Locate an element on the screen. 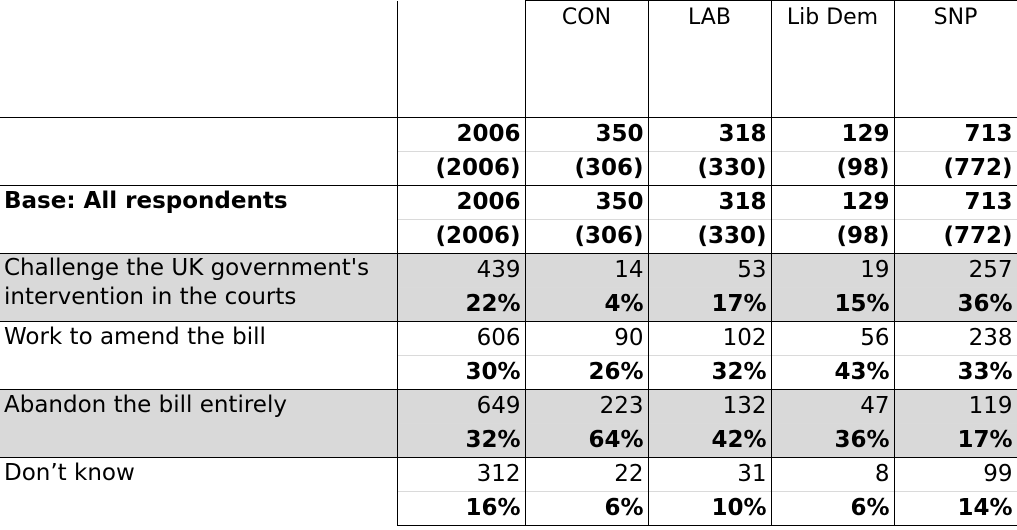 The width and height of the screenshot is (1017, 530). row-label: Work to amend the bill is located at coordinates (199, 355).